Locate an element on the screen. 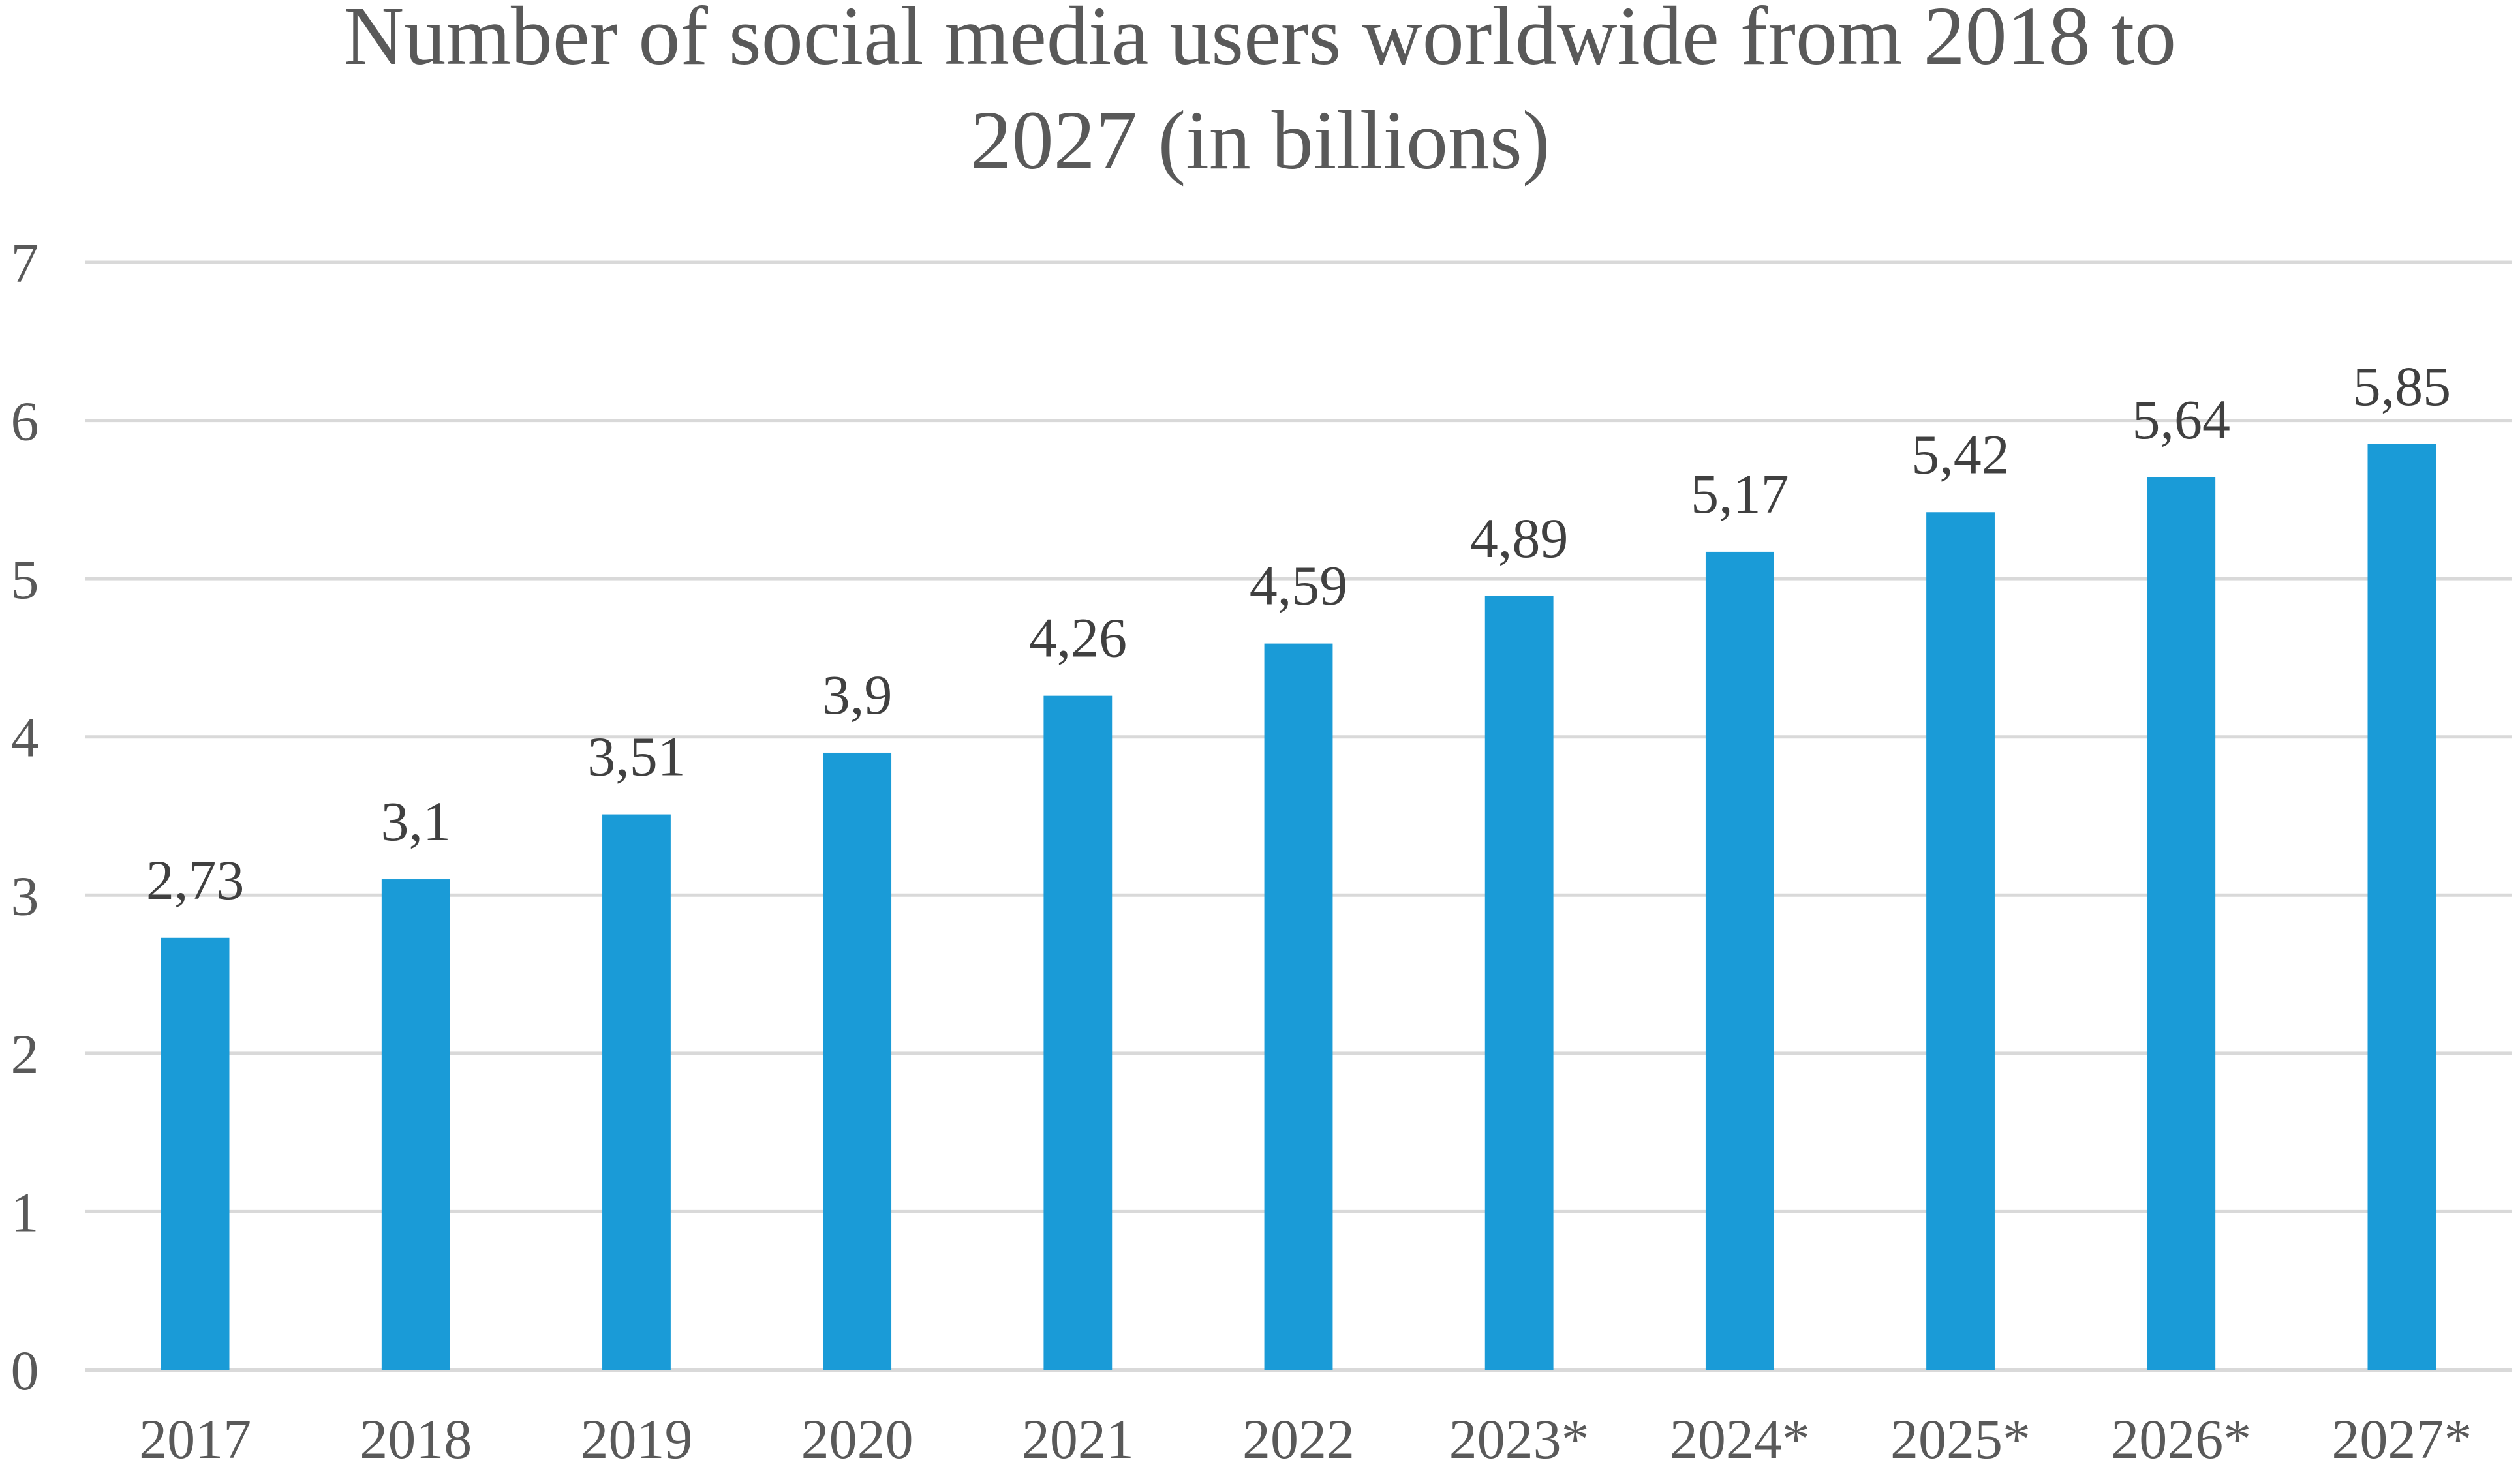 Image resolution: width=2520 pixels, height=1467 pixels. data-label: 5,42 is located at coordinates (1960, 454).